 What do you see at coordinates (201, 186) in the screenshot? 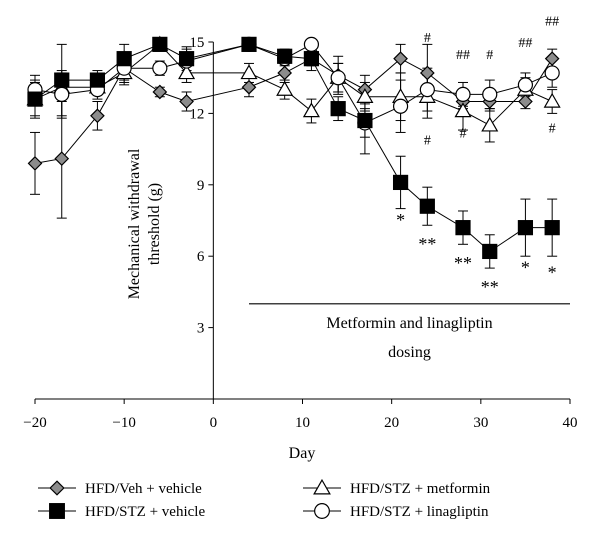
I see `y-tick-label: 9` at bounding box center [201, 186].